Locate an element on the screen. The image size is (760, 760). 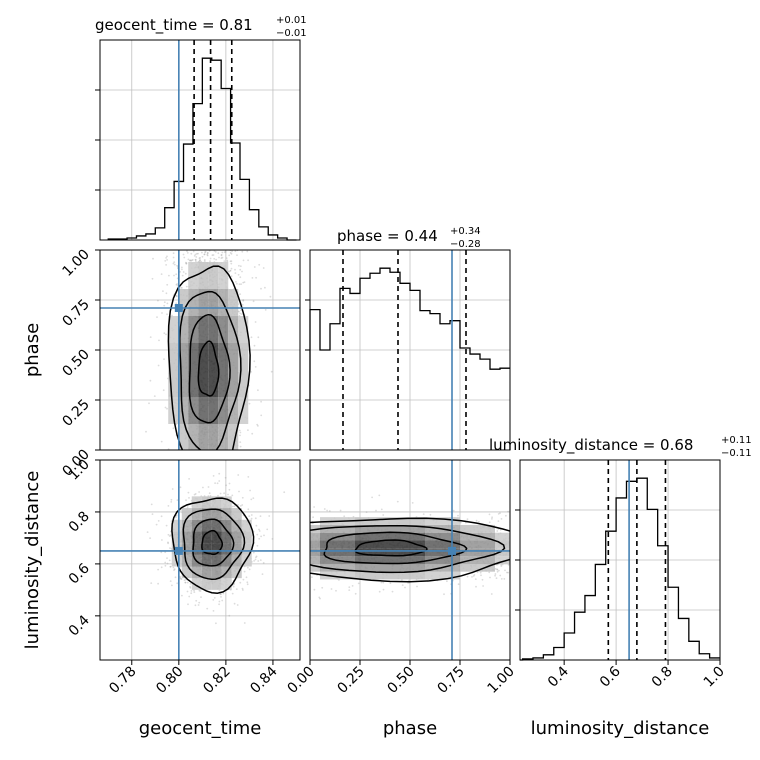
ylabel-phase: phase is located at coordinates (32, 350).